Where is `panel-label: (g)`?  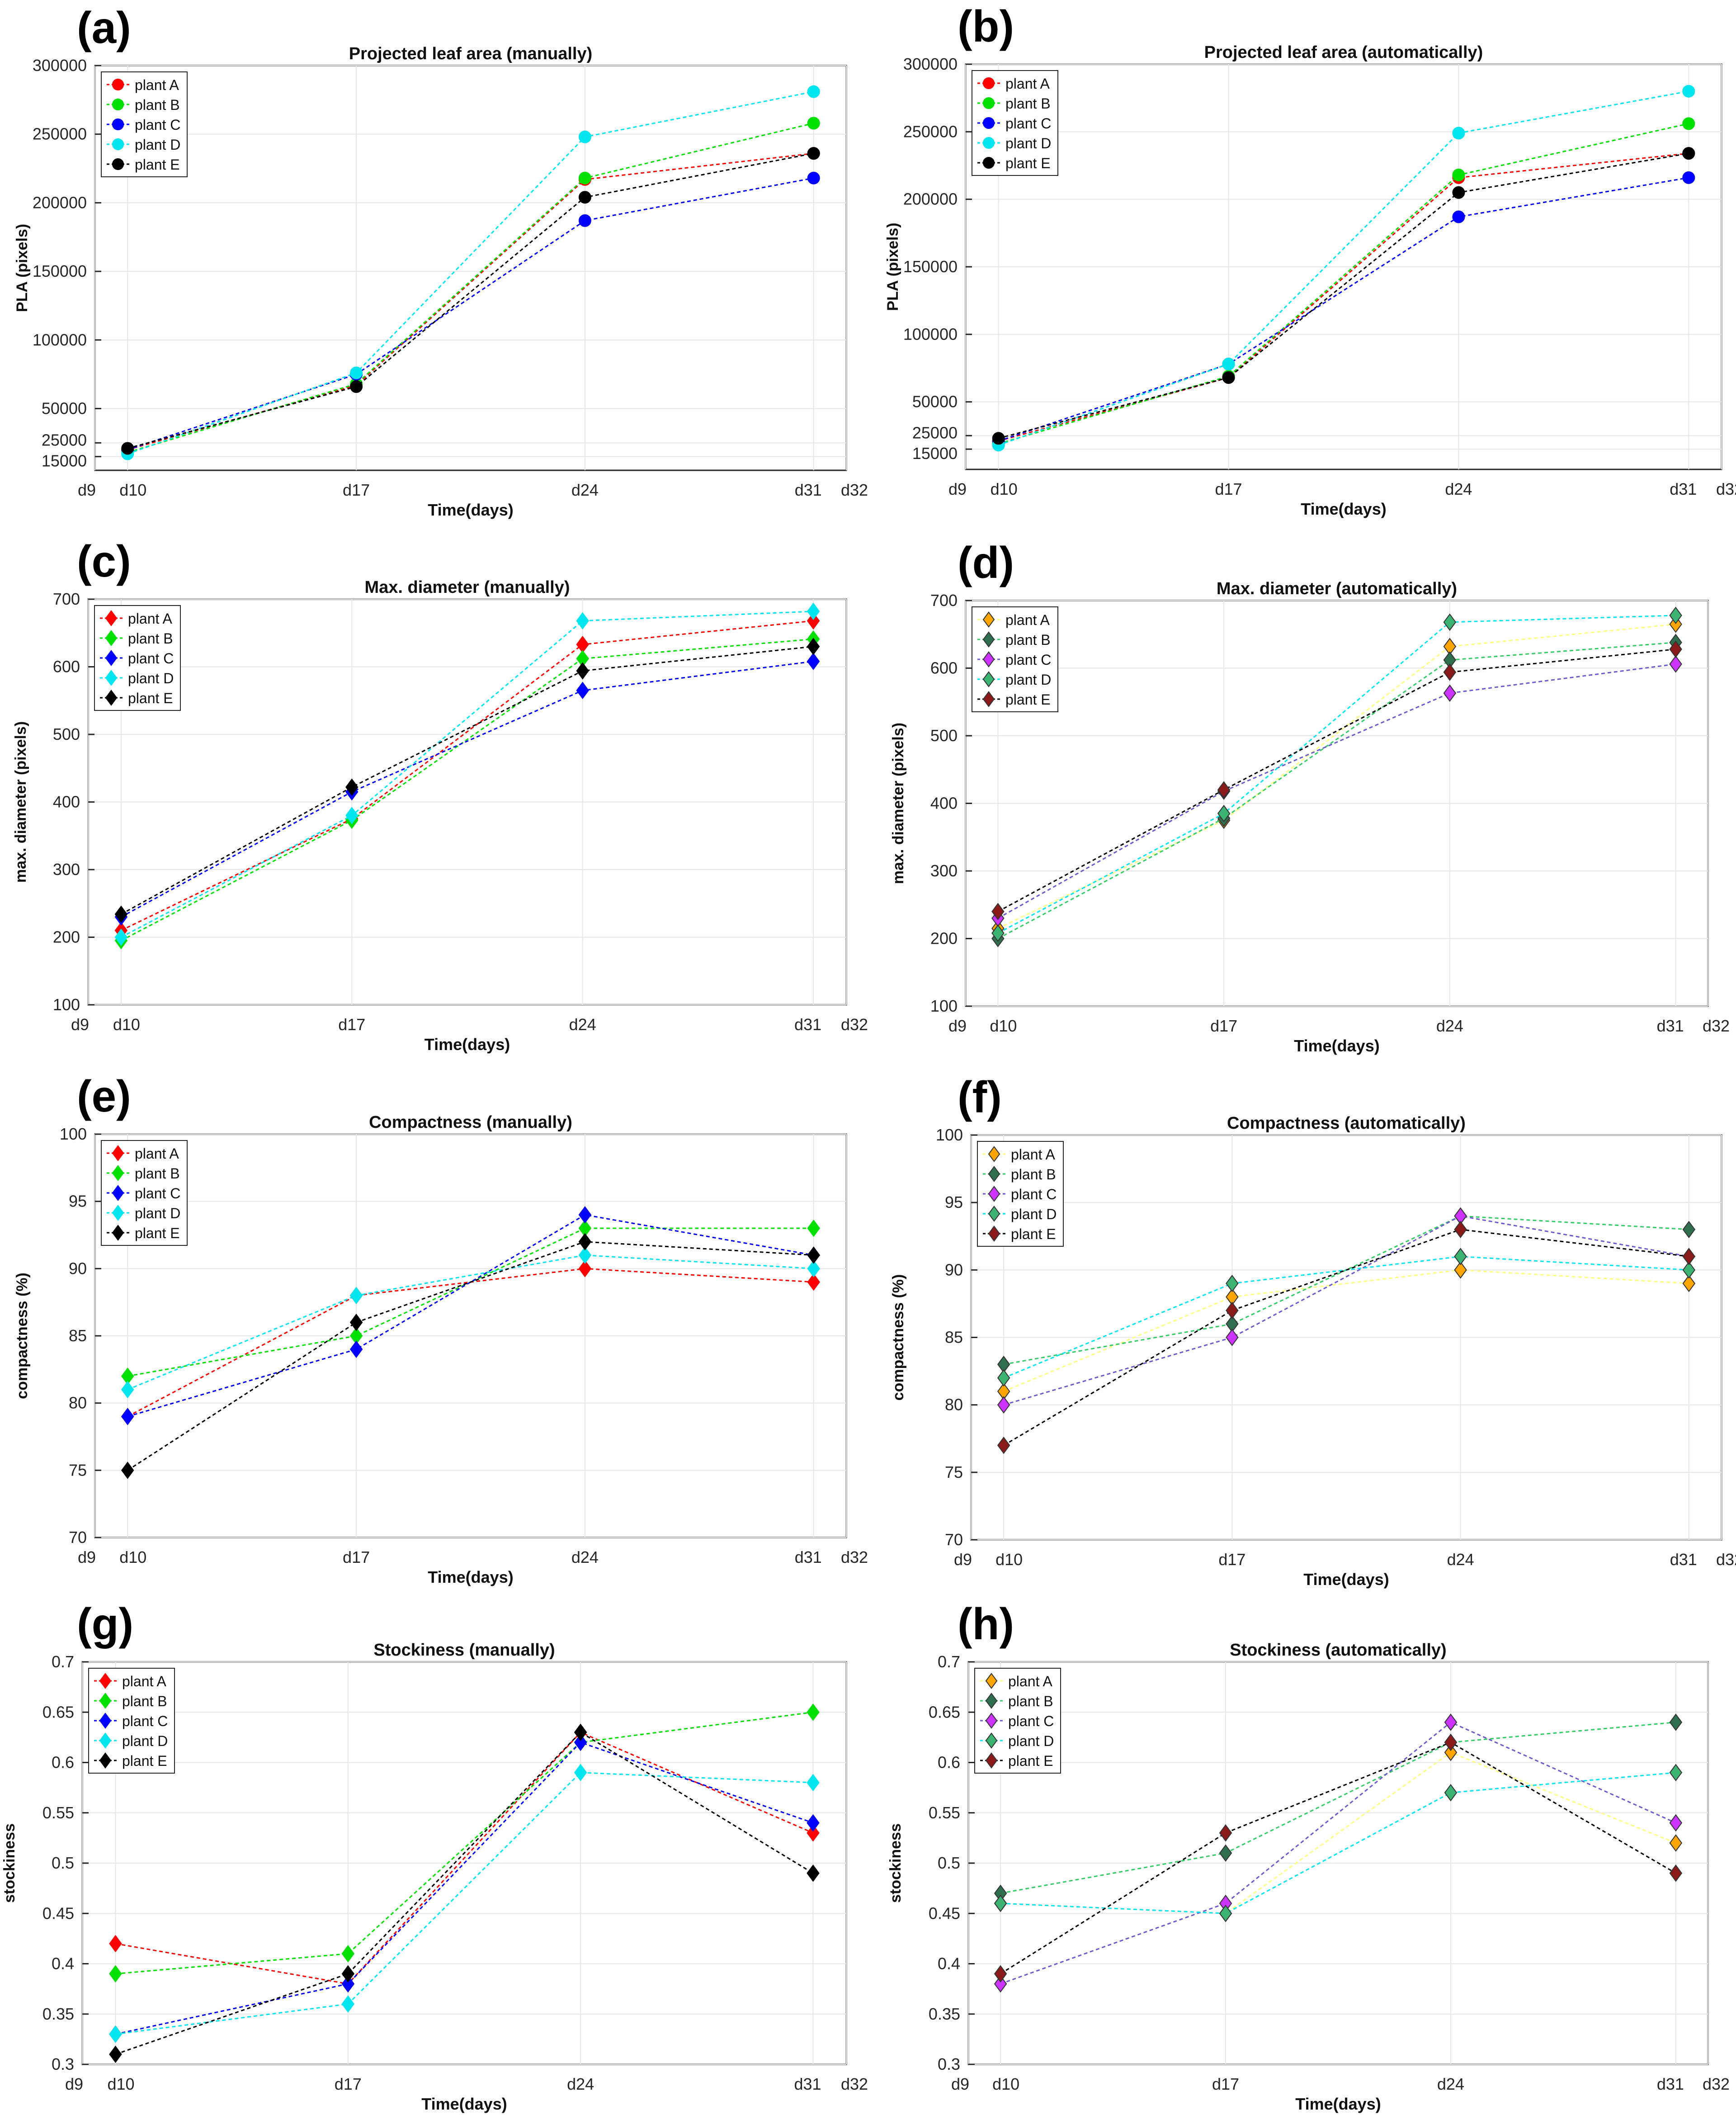 panel-label: (g) is located at coordinates (105, 1624).